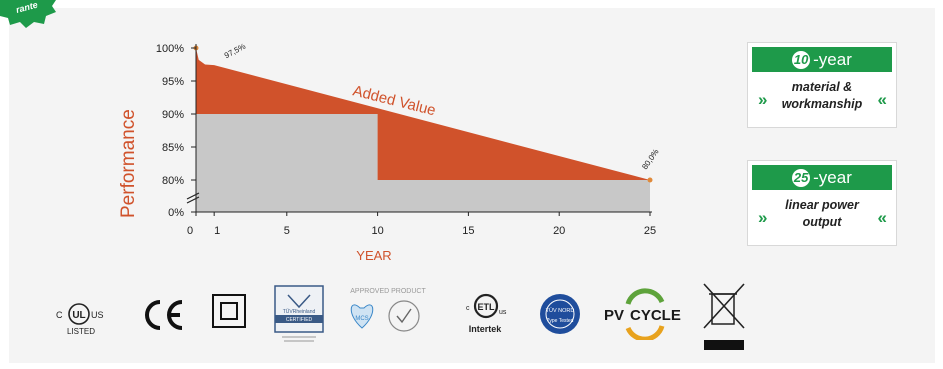  I want to click on svg-text: C, so click(59, 315).